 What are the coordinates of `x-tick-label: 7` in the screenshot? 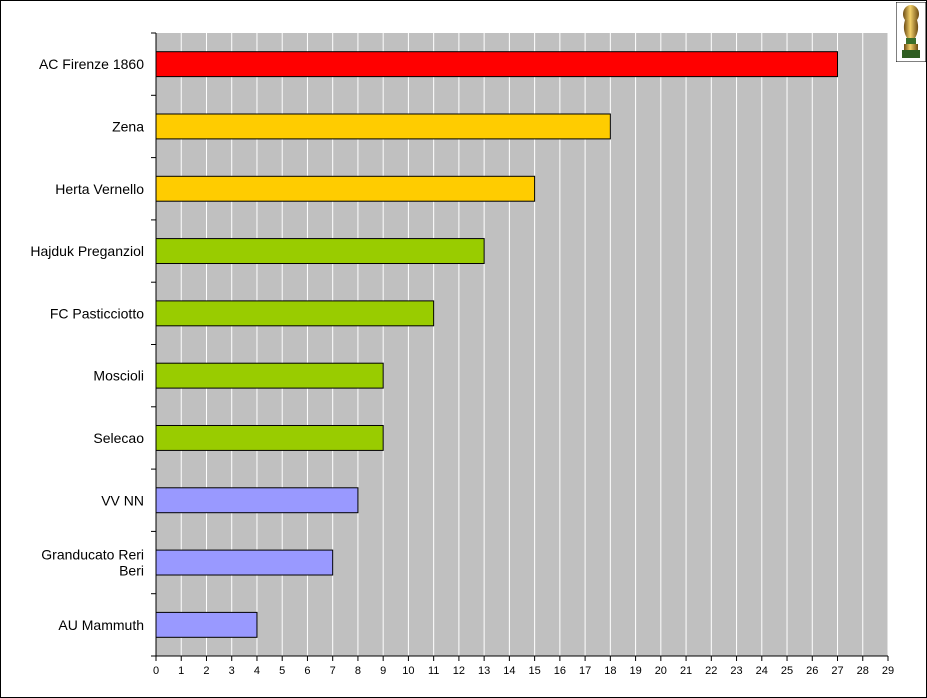 It's located at (333, 671).